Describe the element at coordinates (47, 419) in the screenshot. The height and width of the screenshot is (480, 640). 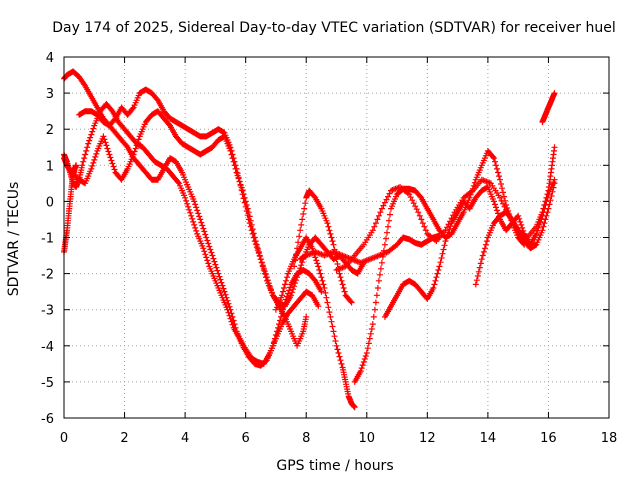
I see `y-tick-label: -6` at that location.